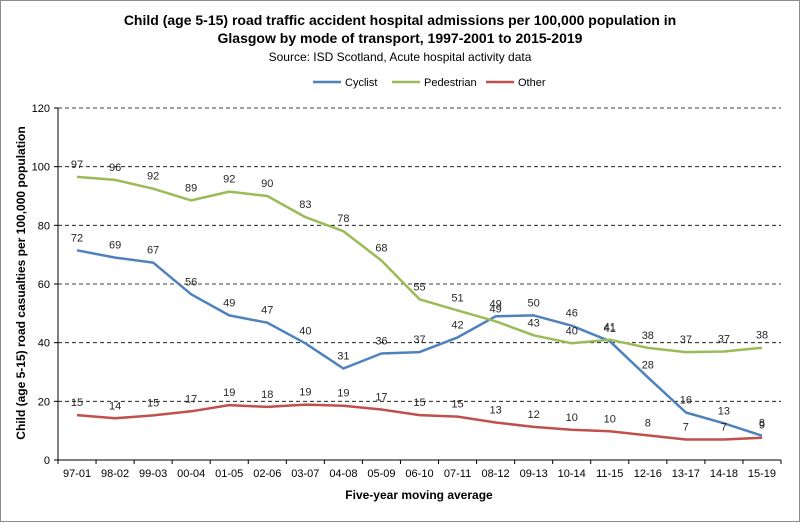 This screenshot has width=800, height=526. Describe the element at coordinates (153, 251) in the screenshot. I see `data-label-cyclist: 67` at that location.